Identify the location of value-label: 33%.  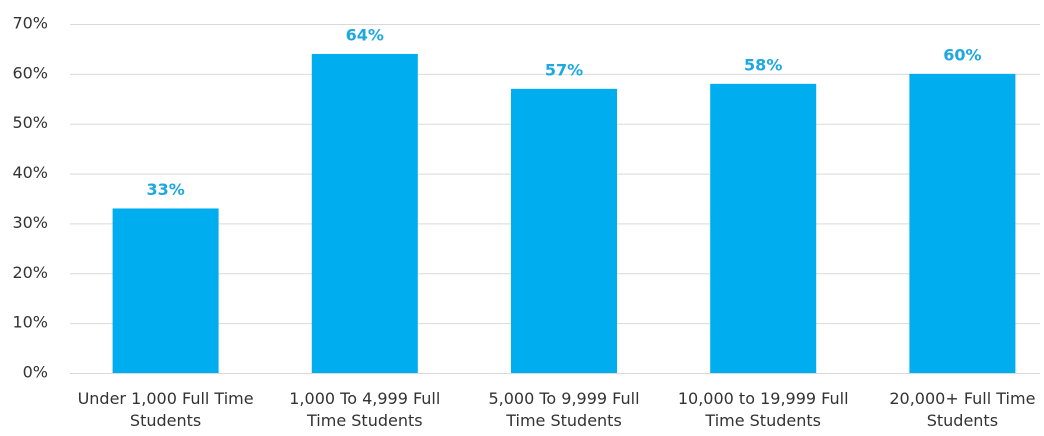
(165, 189).